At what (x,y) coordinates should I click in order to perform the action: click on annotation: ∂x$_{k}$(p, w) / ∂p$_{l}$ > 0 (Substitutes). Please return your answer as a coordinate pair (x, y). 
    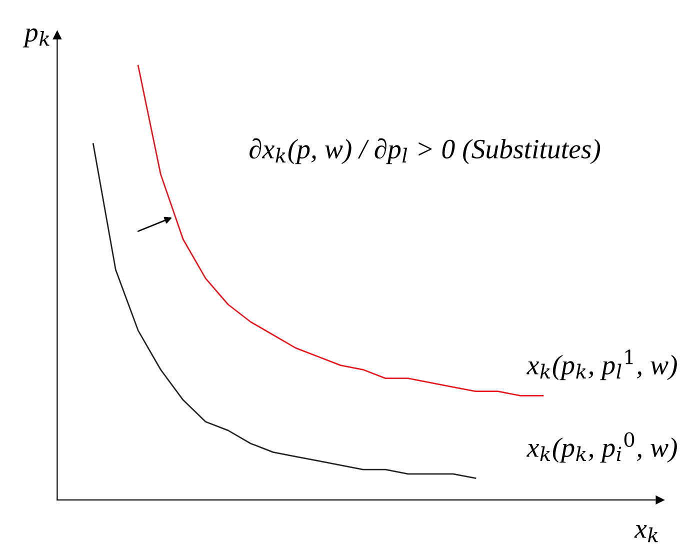
    Looking at the image, I should click on (425, 151).